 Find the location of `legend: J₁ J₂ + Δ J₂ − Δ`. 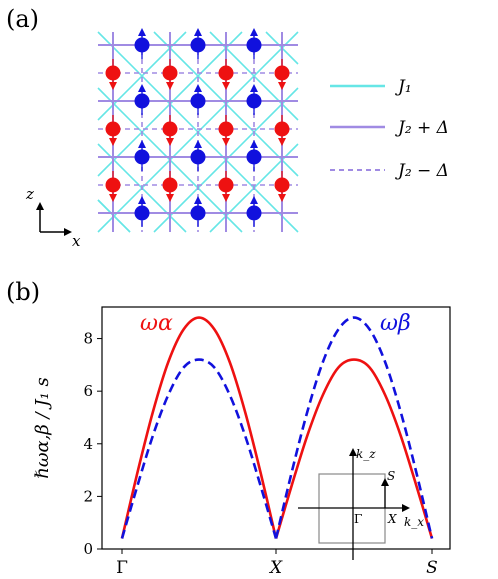

legend: J₁ J₂ + Δ J₂ − Δ is located at coordinates (389, 129).